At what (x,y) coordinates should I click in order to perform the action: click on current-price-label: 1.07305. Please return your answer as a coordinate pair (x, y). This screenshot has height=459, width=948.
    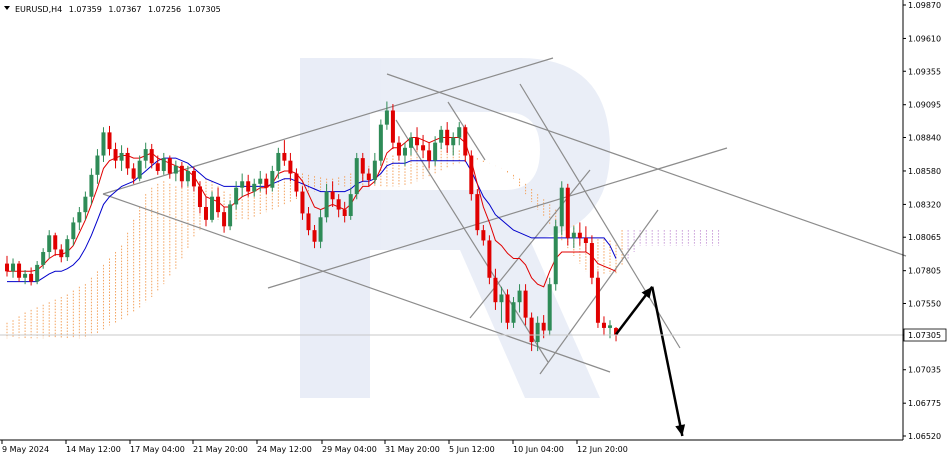
    Looking at the image, I should click on (924, 335).